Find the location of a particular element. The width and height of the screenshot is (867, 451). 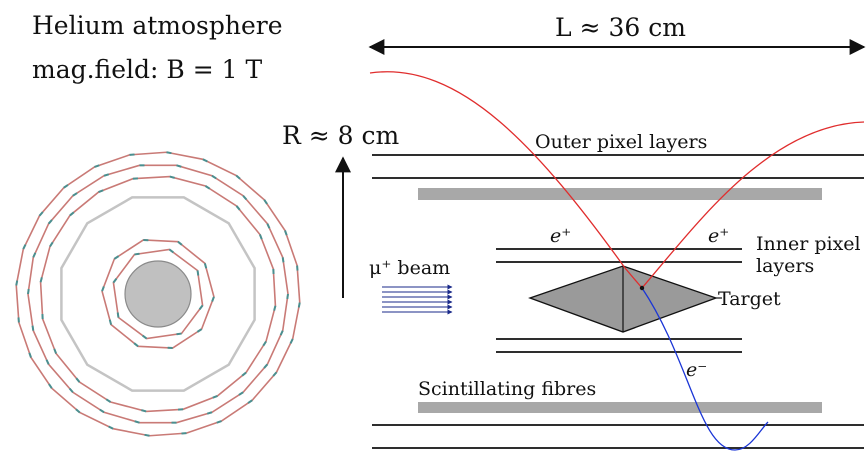

inner-pixel-layers-label-line1: Inner pixel is located at coordinates (808, 244).